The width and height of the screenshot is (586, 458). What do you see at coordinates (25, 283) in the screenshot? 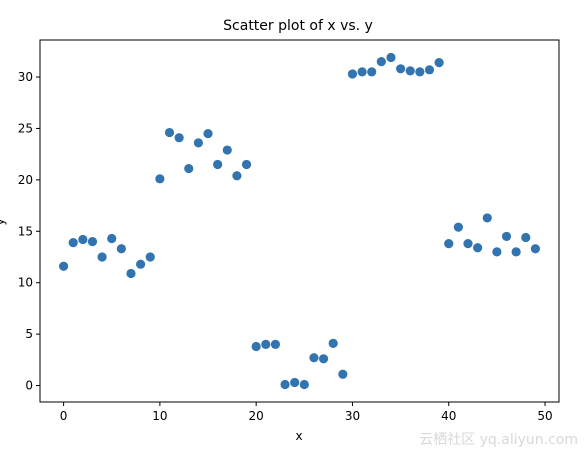
I see `y-tick-label: 10` at bounding box center [25, 283].